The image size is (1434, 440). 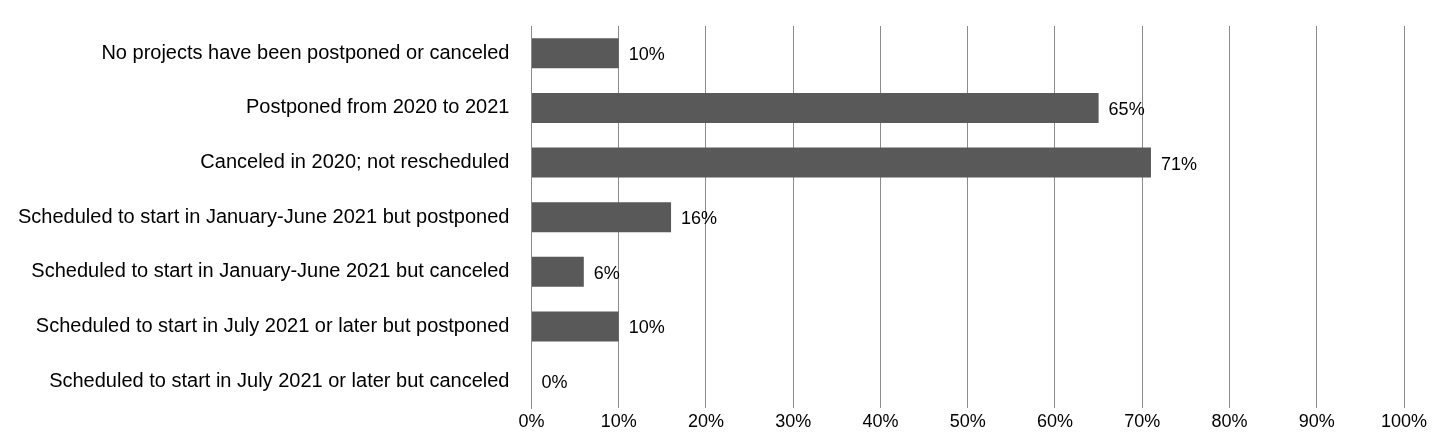 What do you see at coordinates (272, 324) in the screenshot?
I see `y-tick-label: Scheduled to start in July 2021 or later but postponed` at bounding box center [272, 324].